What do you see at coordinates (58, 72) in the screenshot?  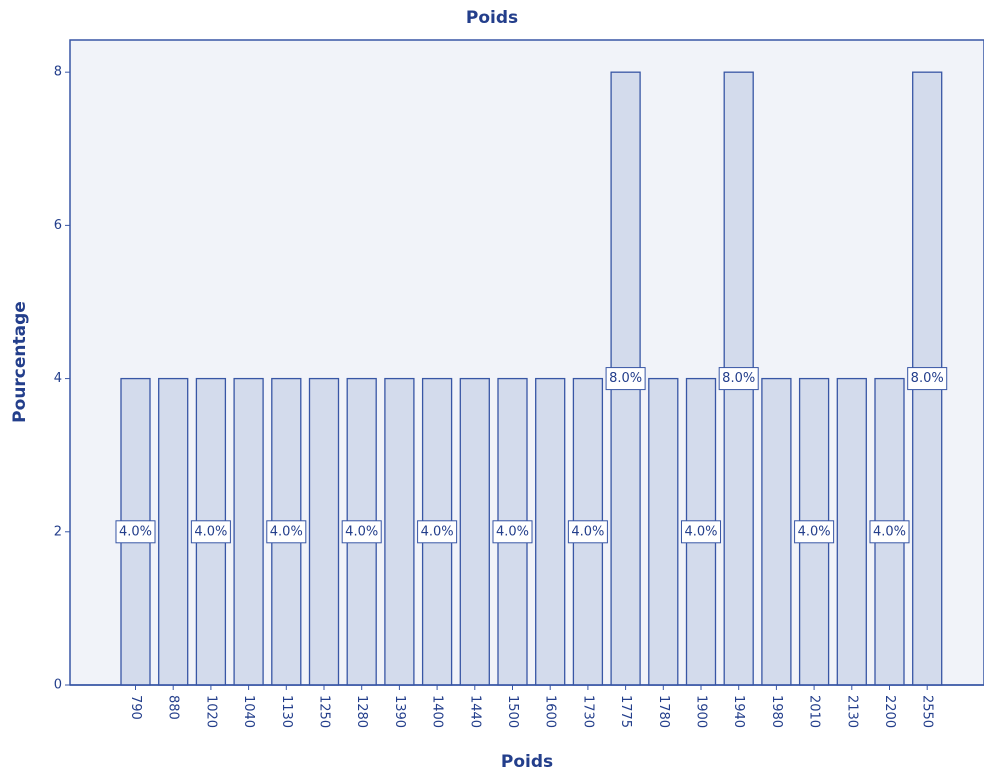 I see `y-tick-label: 8` at bounding box center [58, 72].